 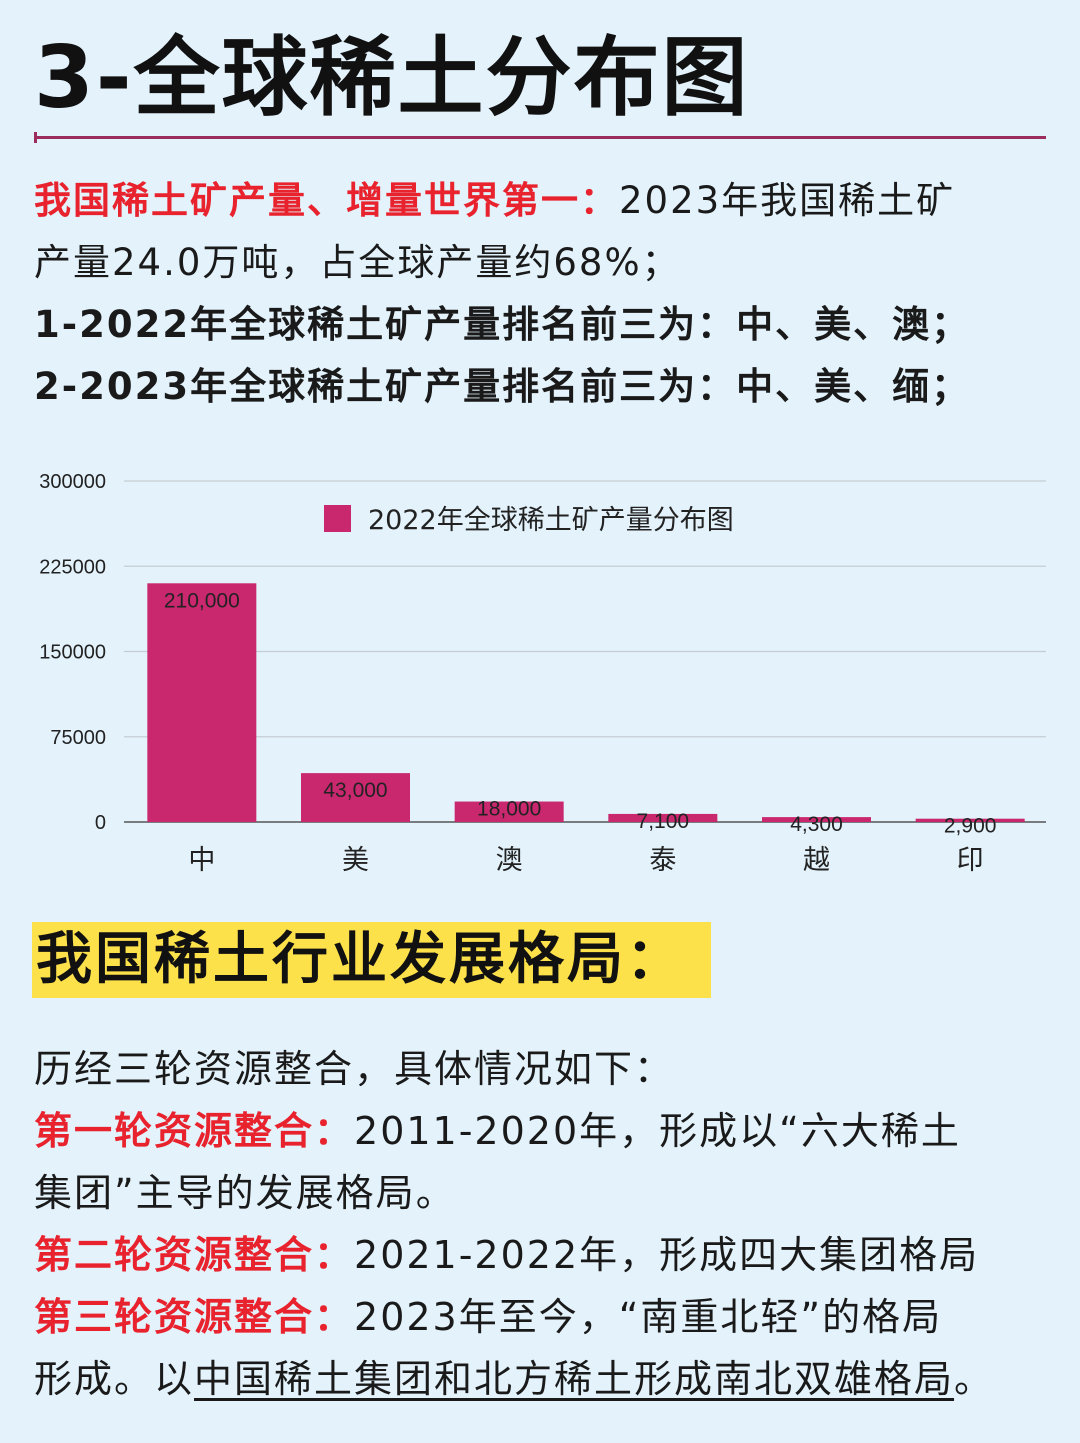 I want to click on x-tick-label: 澳, so click(x=509, y=860).